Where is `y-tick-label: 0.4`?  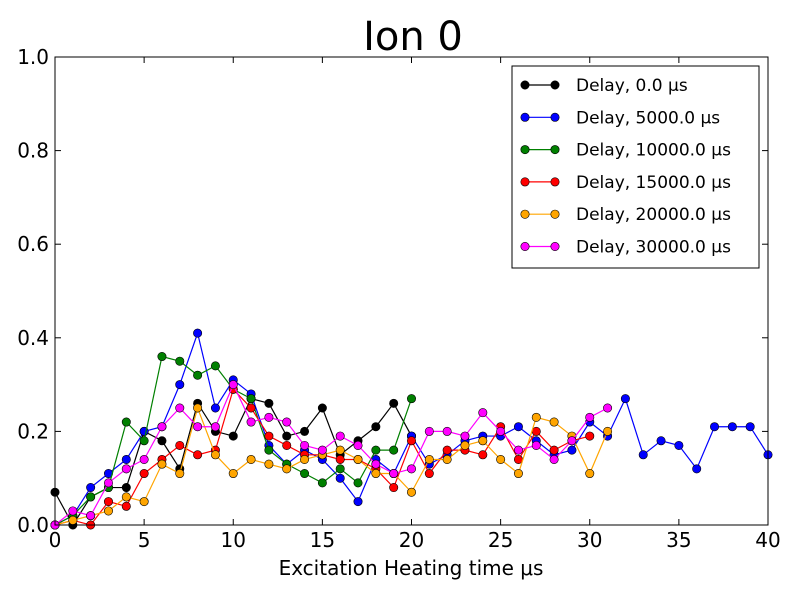
y-tick-label: 0.4 is located at coordinates (33, 338).